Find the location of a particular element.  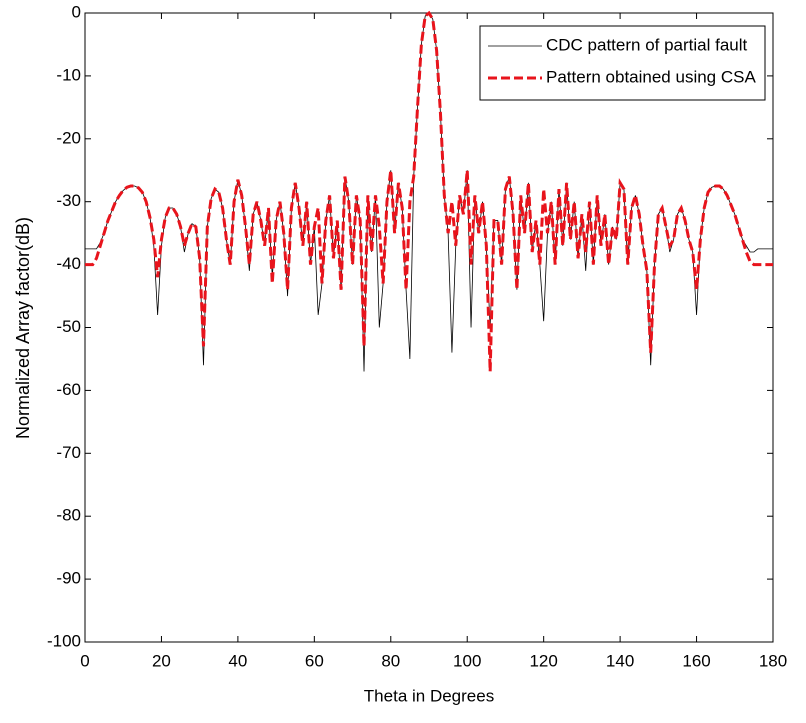

x-tick-label: 20 is located at coordinates (161, 660).